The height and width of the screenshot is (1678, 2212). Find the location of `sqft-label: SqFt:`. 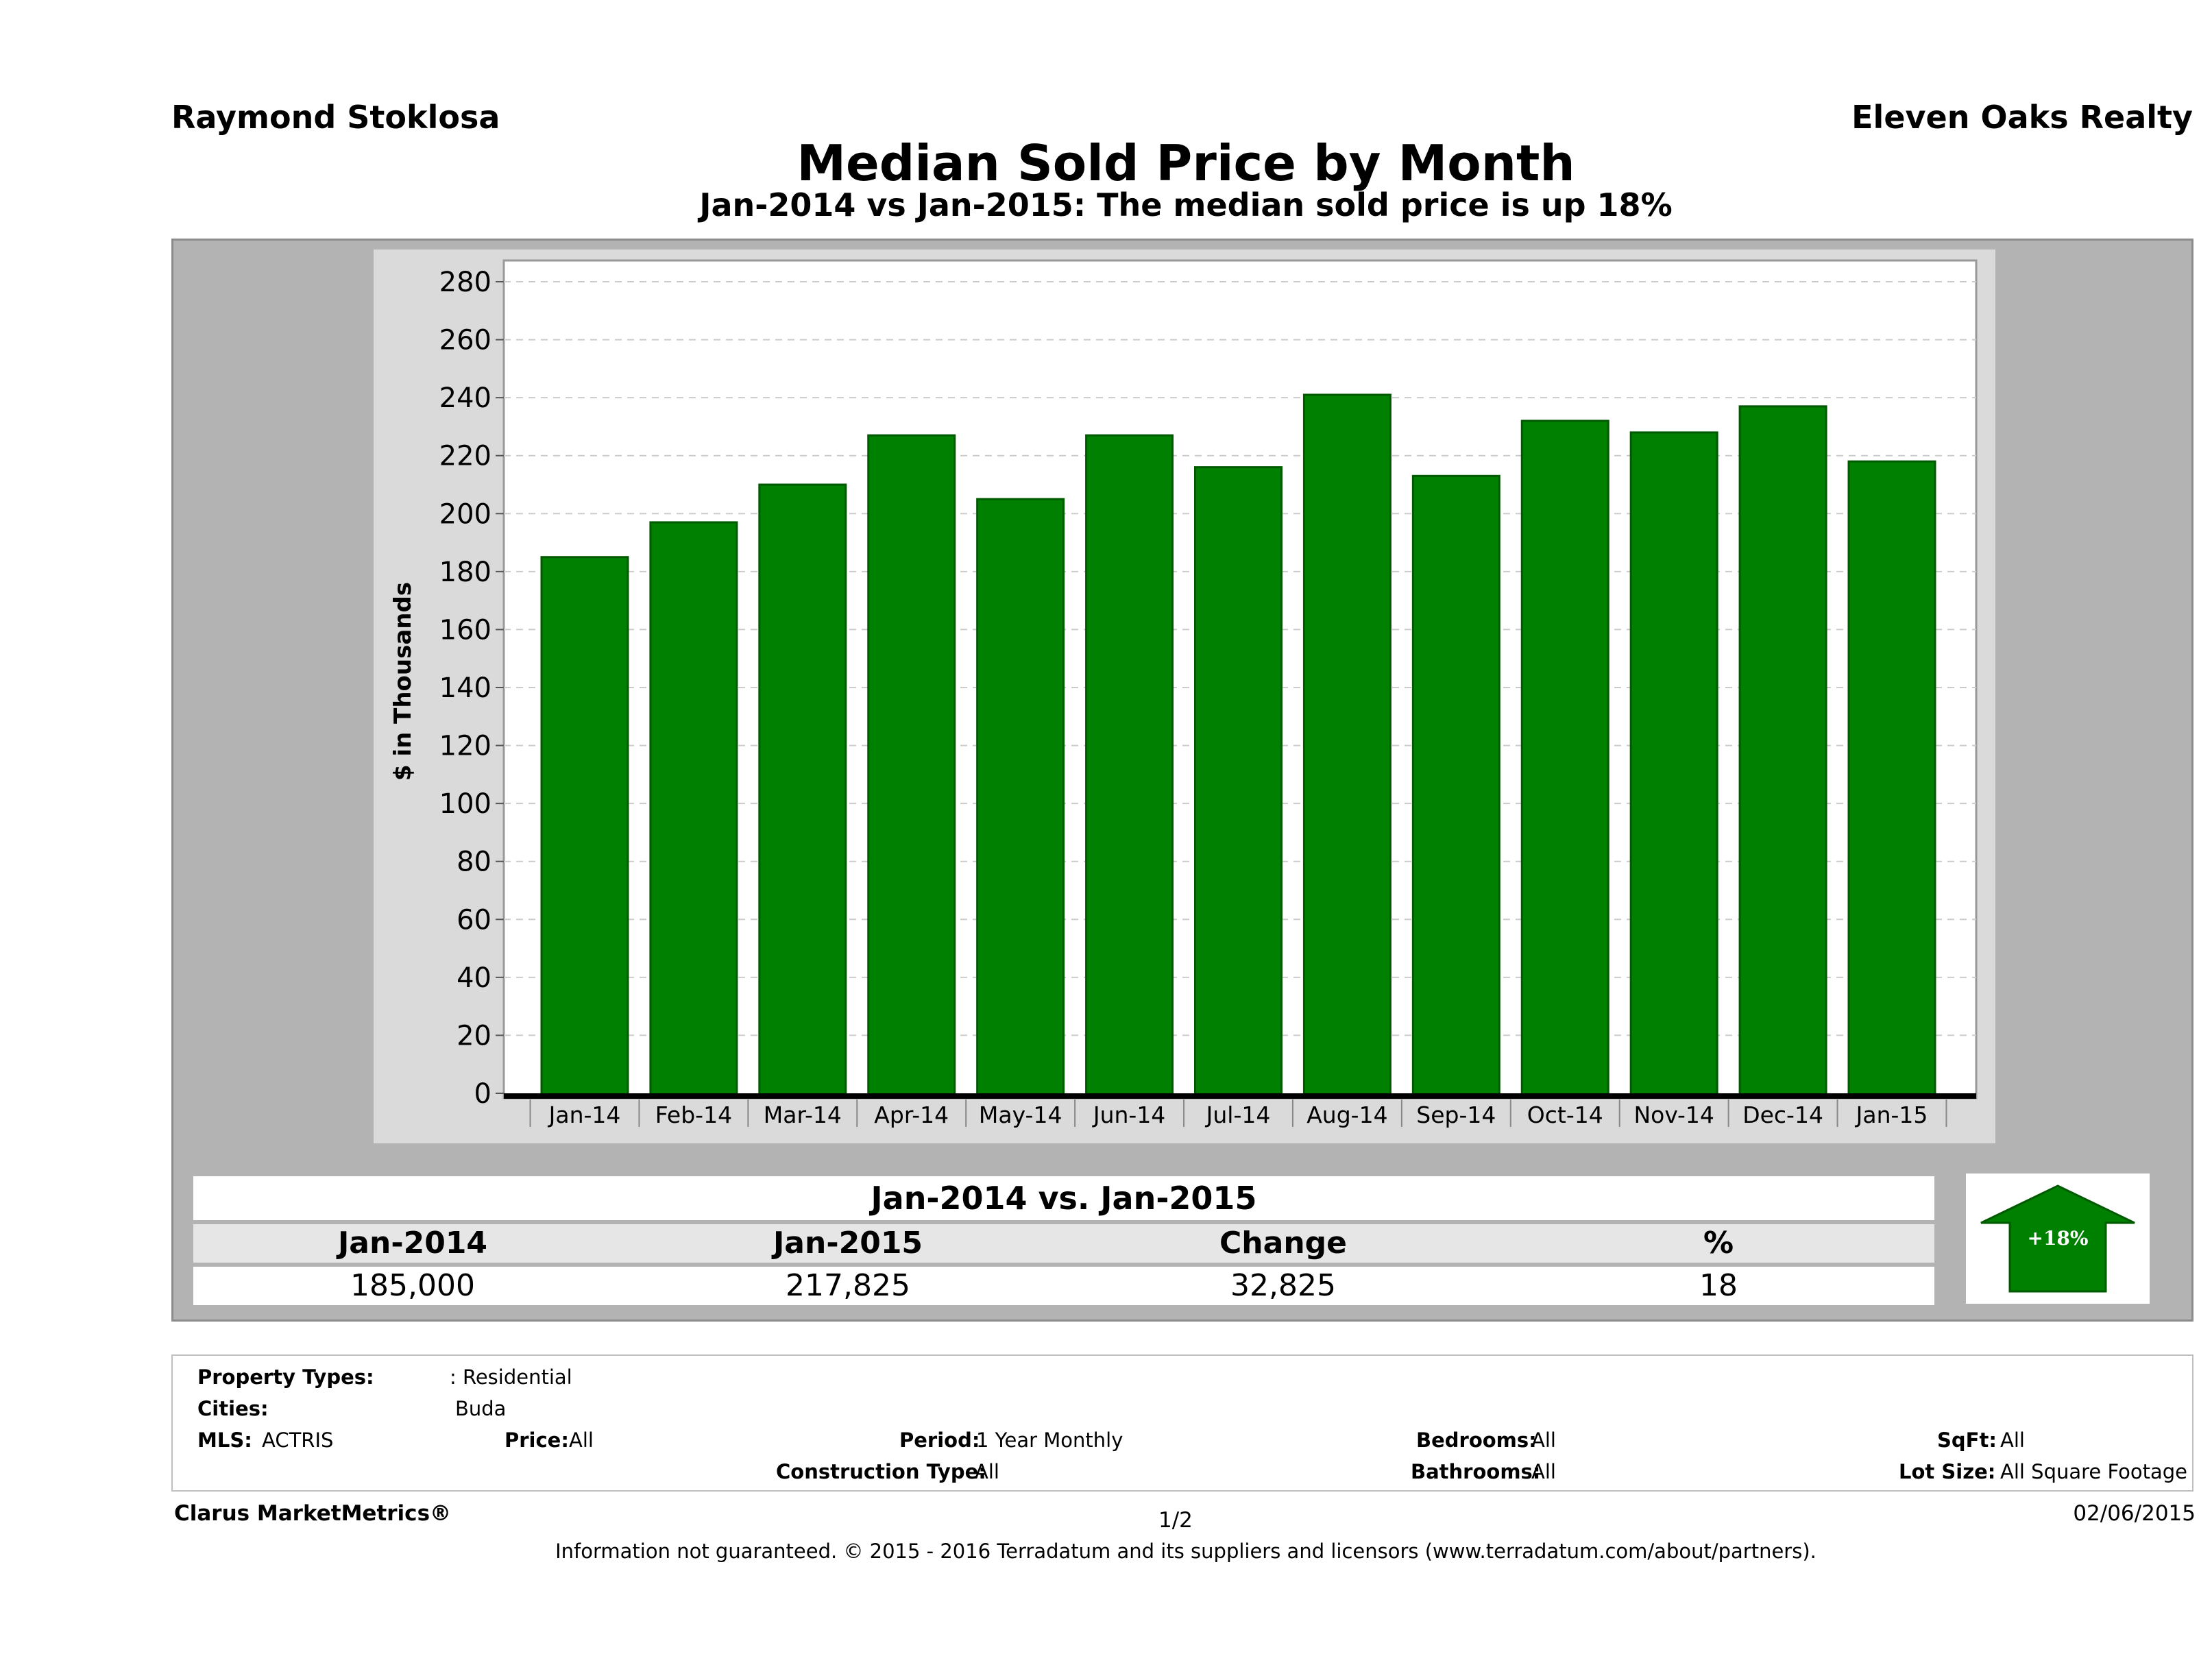

sqft-label: SqFt: is located at coordinates (1967, 1440).